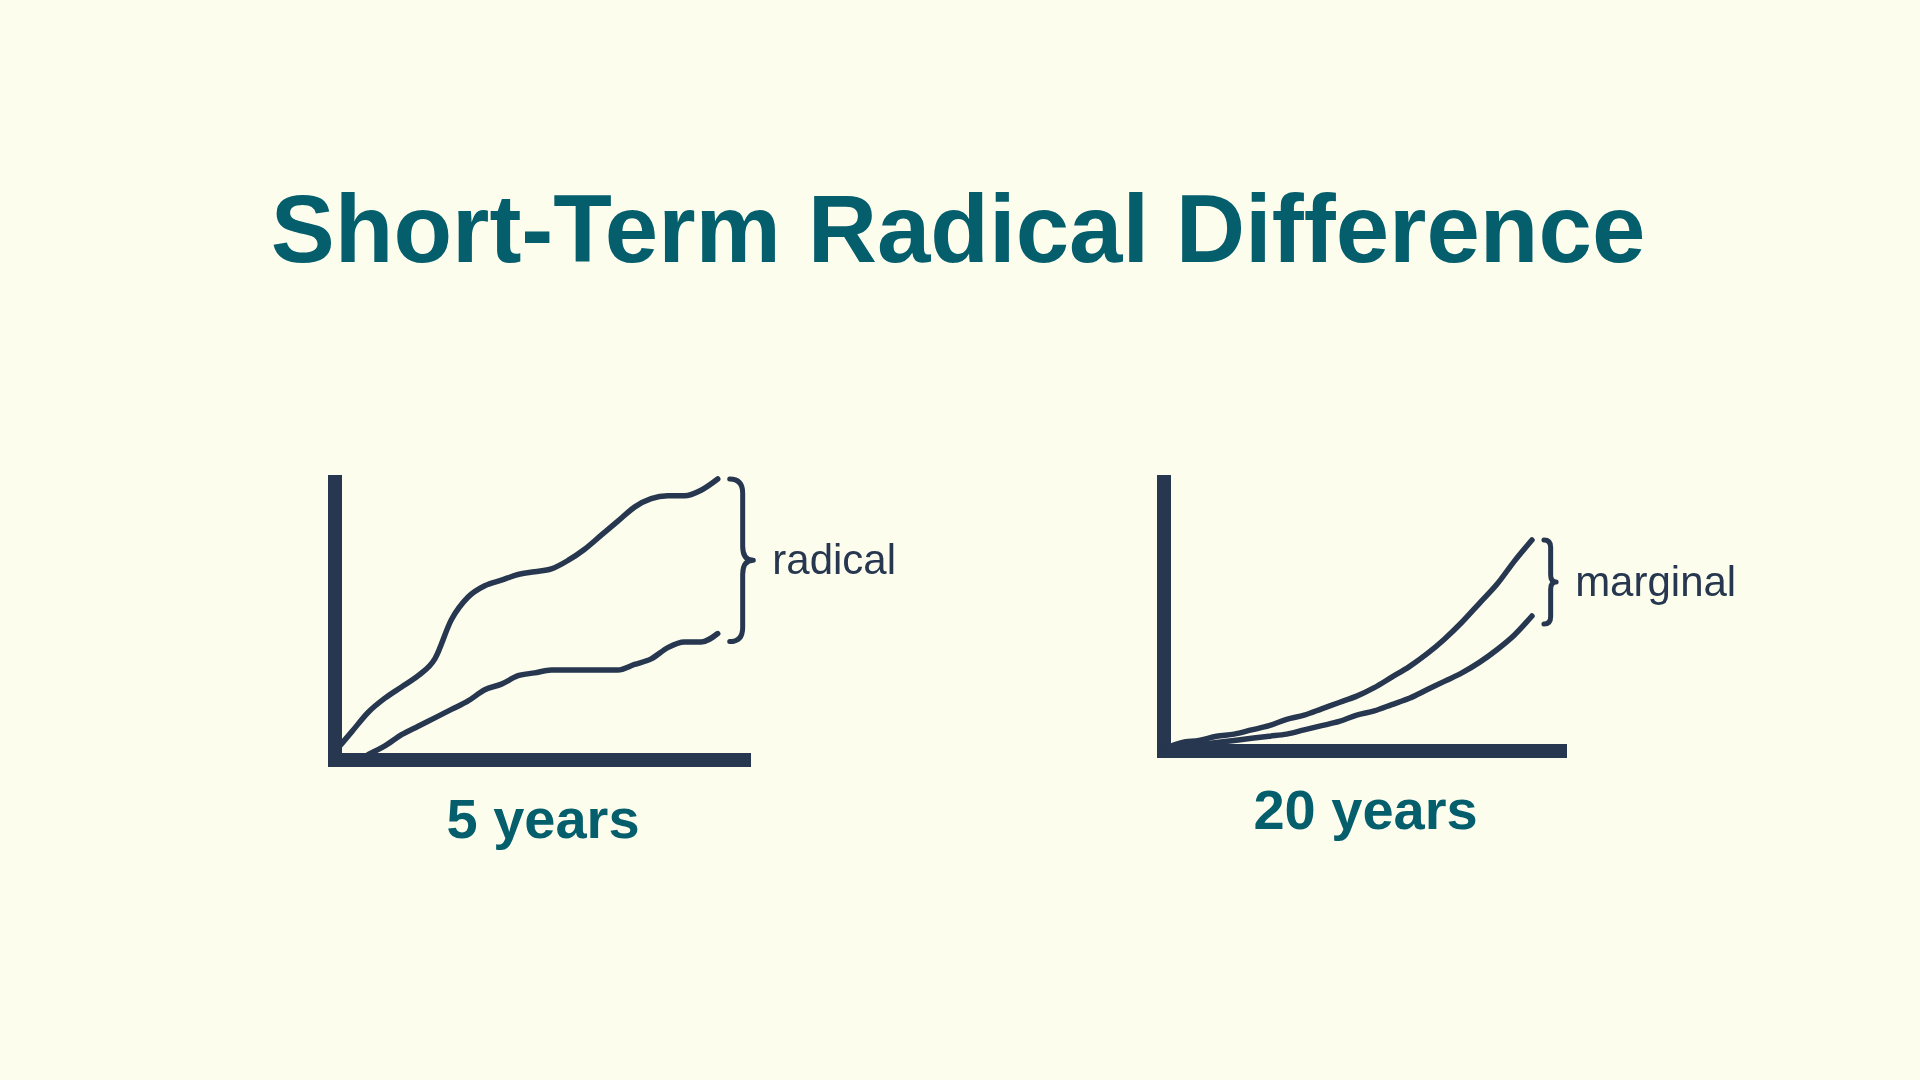 This screenshot has width=1920, height=1080. I want to click on text: marginal, so click(1656, 581).